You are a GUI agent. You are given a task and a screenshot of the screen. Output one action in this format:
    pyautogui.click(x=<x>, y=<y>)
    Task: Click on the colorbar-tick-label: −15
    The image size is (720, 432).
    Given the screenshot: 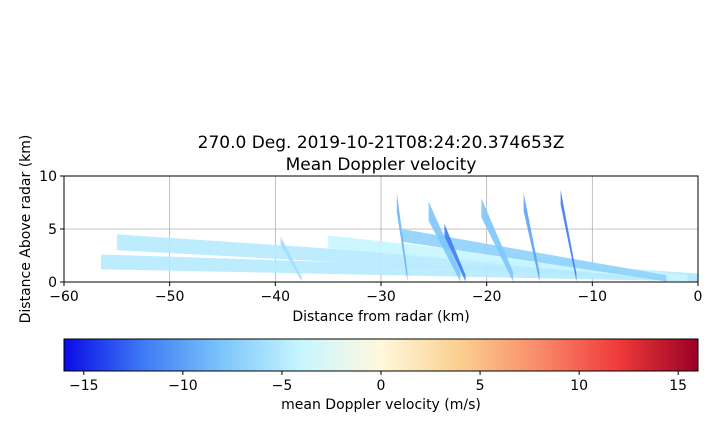 What is the action you would take?
    pyautogui.click(x=84, y=386)
    